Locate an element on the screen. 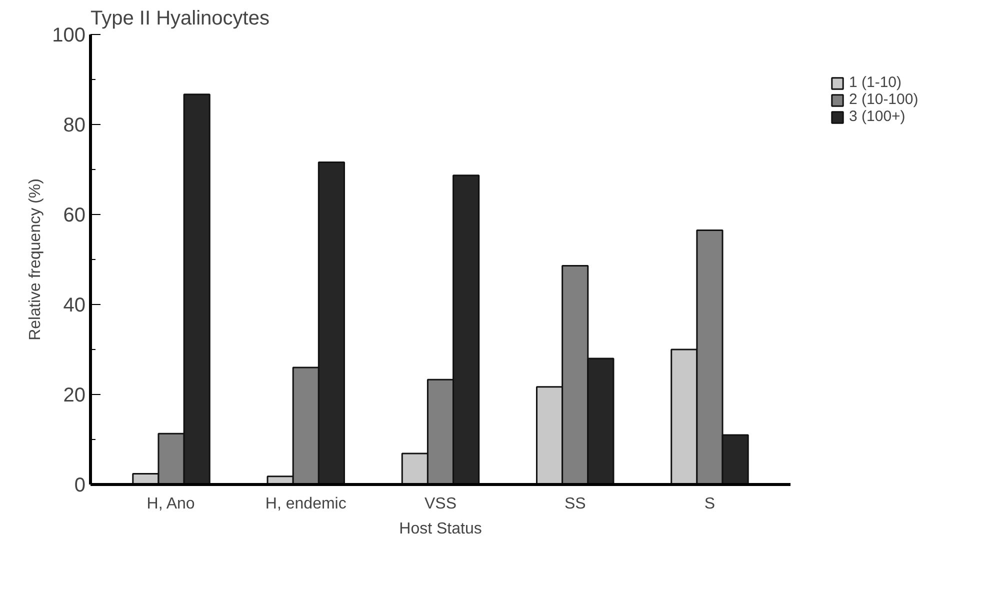 This screenshot has width=989, height=590. legend-label: 1 (1-10) is located at coordinates (875, 82).